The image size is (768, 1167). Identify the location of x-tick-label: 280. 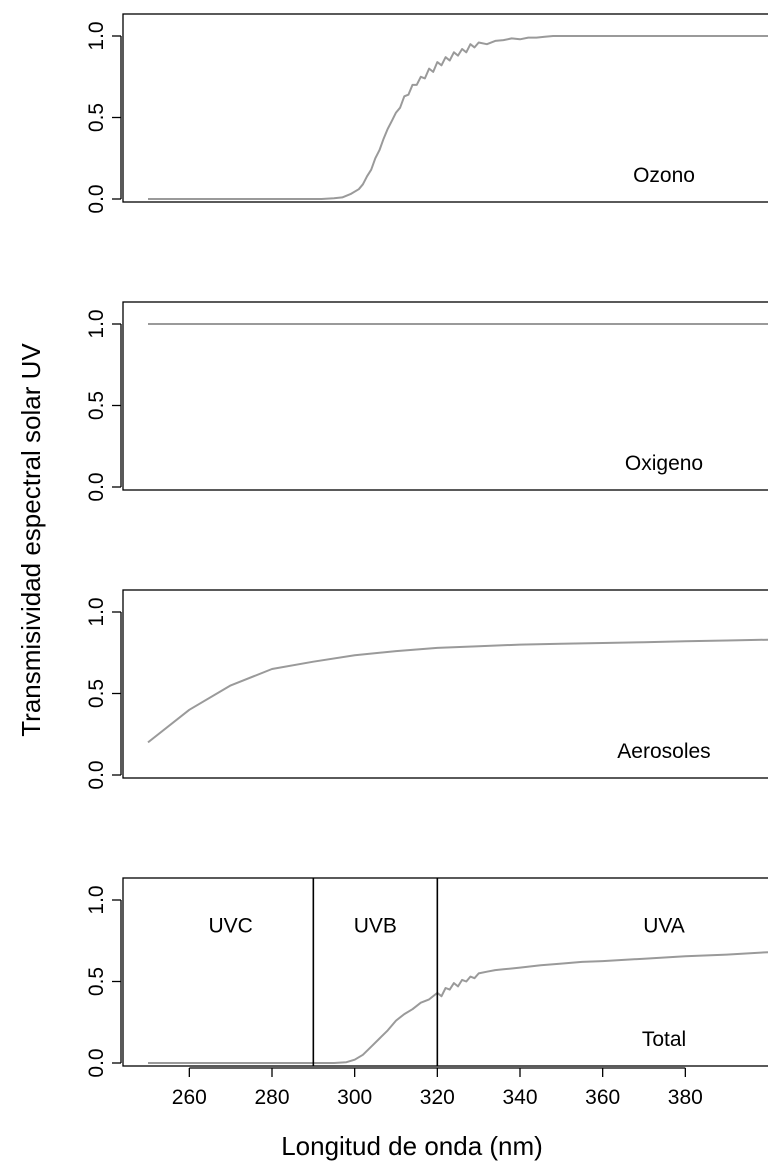
(271, 1097).